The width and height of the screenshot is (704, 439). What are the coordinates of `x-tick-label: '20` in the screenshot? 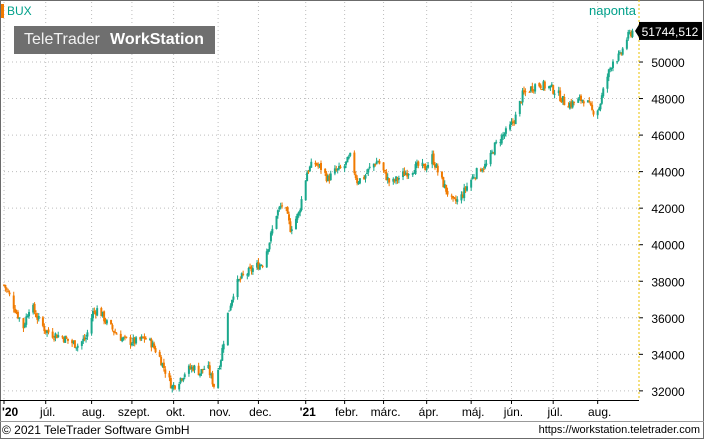 It's located at (10, 412).